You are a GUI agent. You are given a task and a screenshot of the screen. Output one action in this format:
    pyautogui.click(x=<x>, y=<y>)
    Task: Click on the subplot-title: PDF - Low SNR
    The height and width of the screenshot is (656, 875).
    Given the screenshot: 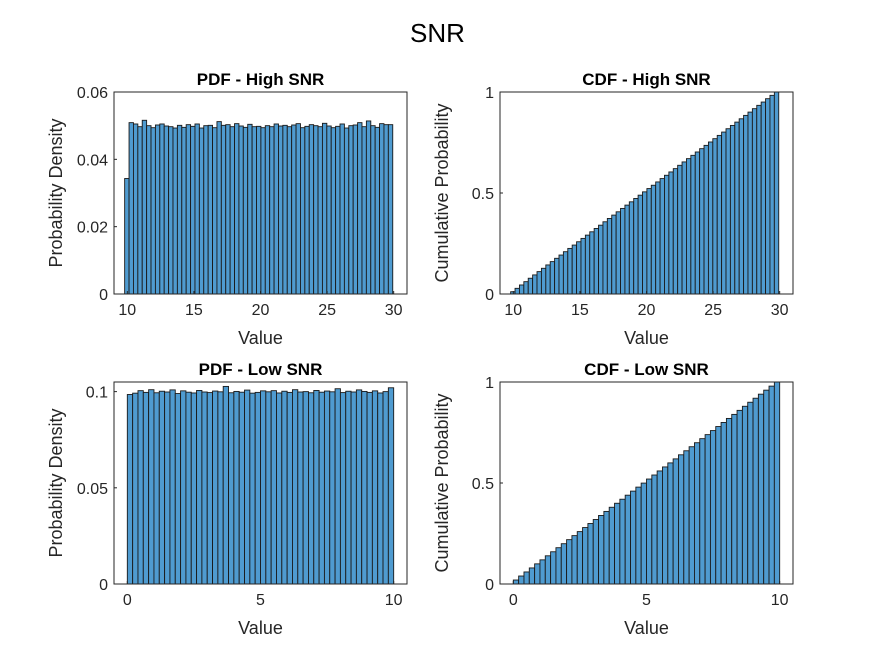 What is the action you would take?
    pyautogui.click(x=261, y=369)
    